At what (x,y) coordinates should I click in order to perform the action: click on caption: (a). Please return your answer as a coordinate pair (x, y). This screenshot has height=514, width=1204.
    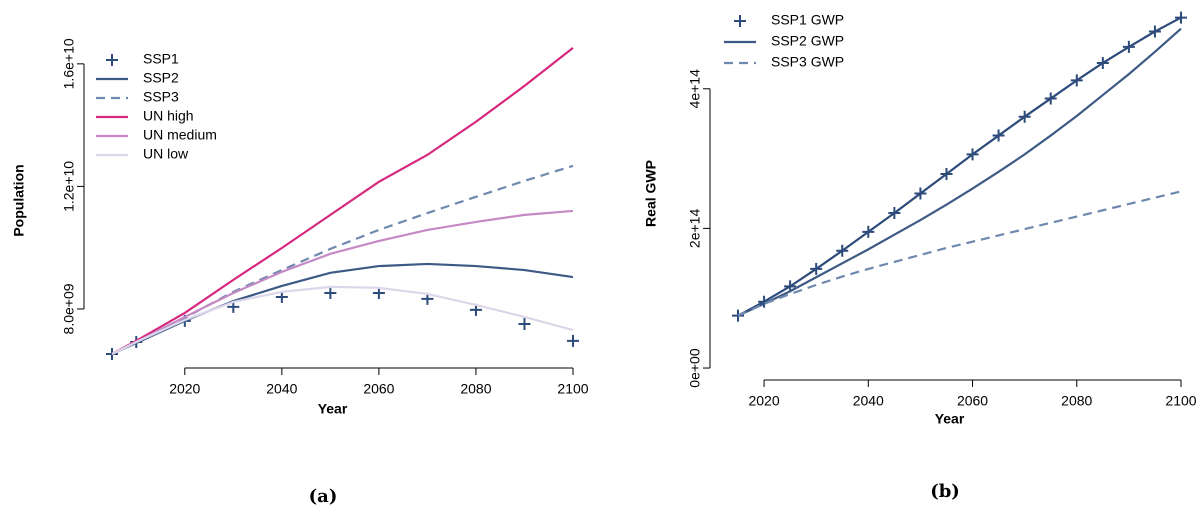
    Looking at the image, I should click on (323, 496).